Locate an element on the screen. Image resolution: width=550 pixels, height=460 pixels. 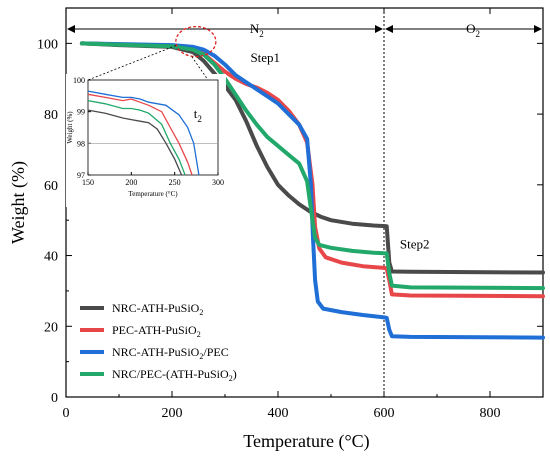
y-tick-label: 40 is located at coordinates (51, 257).